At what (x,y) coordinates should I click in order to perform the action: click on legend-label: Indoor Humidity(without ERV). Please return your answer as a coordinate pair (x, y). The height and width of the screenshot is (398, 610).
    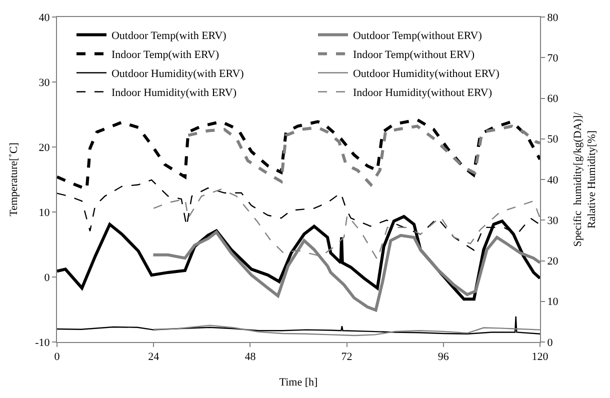
    Looking at the image, I should click on (422, 93).